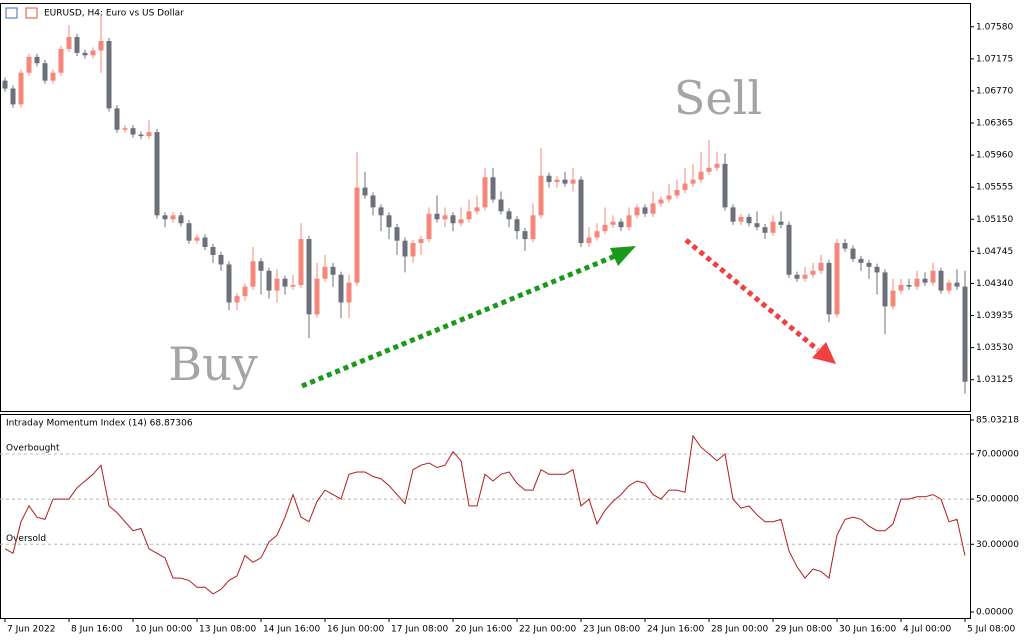 This screenshot has width=1024, height=640. What do you see at coordinates (97, 630) in the screenshot?
I see `x-tick-label: 8 Jun 16:00` at bounding box center [97, 630].